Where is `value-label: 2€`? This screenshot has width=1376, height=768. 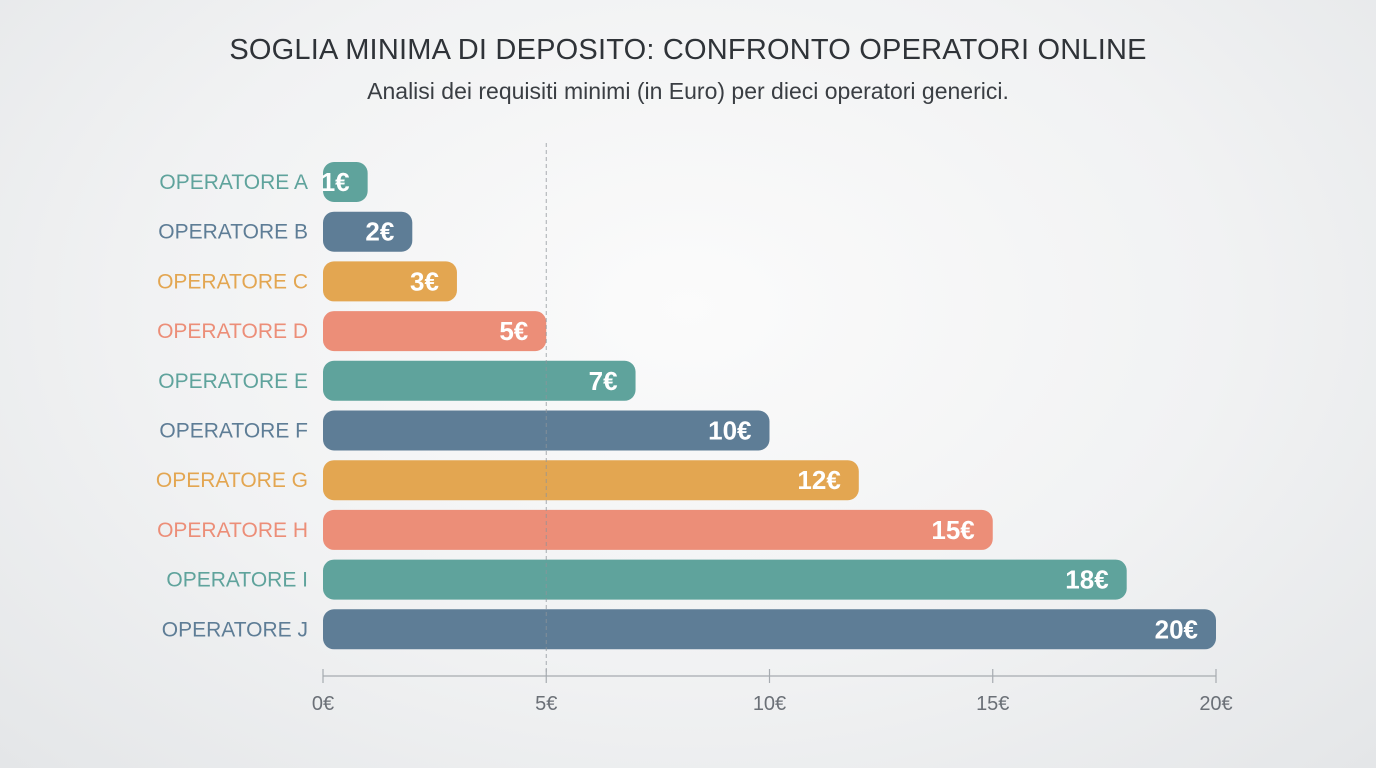 value-label: 2€ is located at coordinates (379, 232).